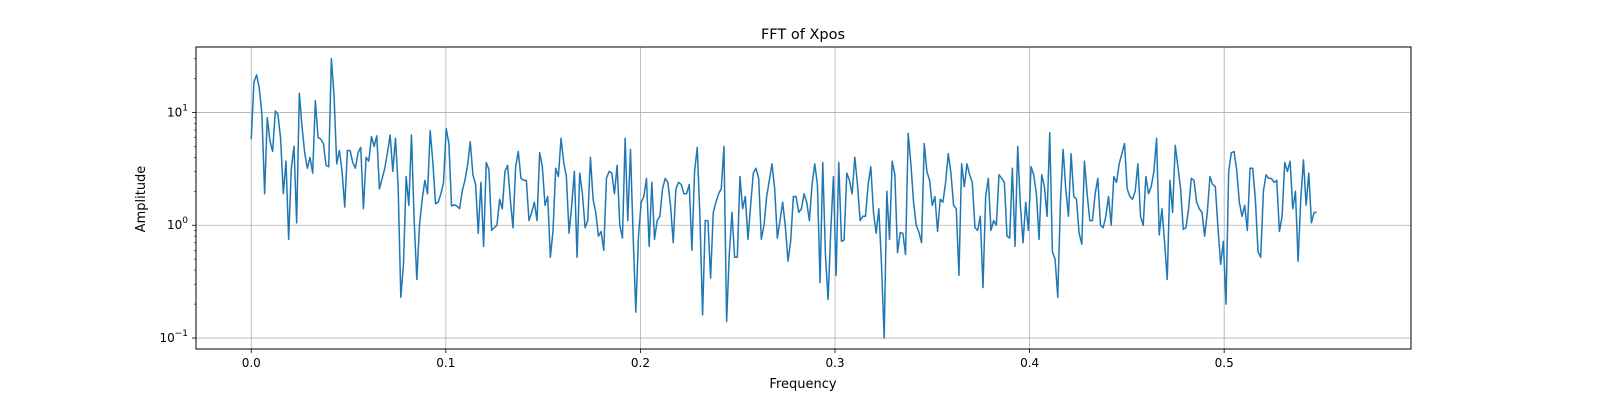 This screenshot has width=1600, height=404. I want to click on x-tick-label: 0.1, so click(445, 363).